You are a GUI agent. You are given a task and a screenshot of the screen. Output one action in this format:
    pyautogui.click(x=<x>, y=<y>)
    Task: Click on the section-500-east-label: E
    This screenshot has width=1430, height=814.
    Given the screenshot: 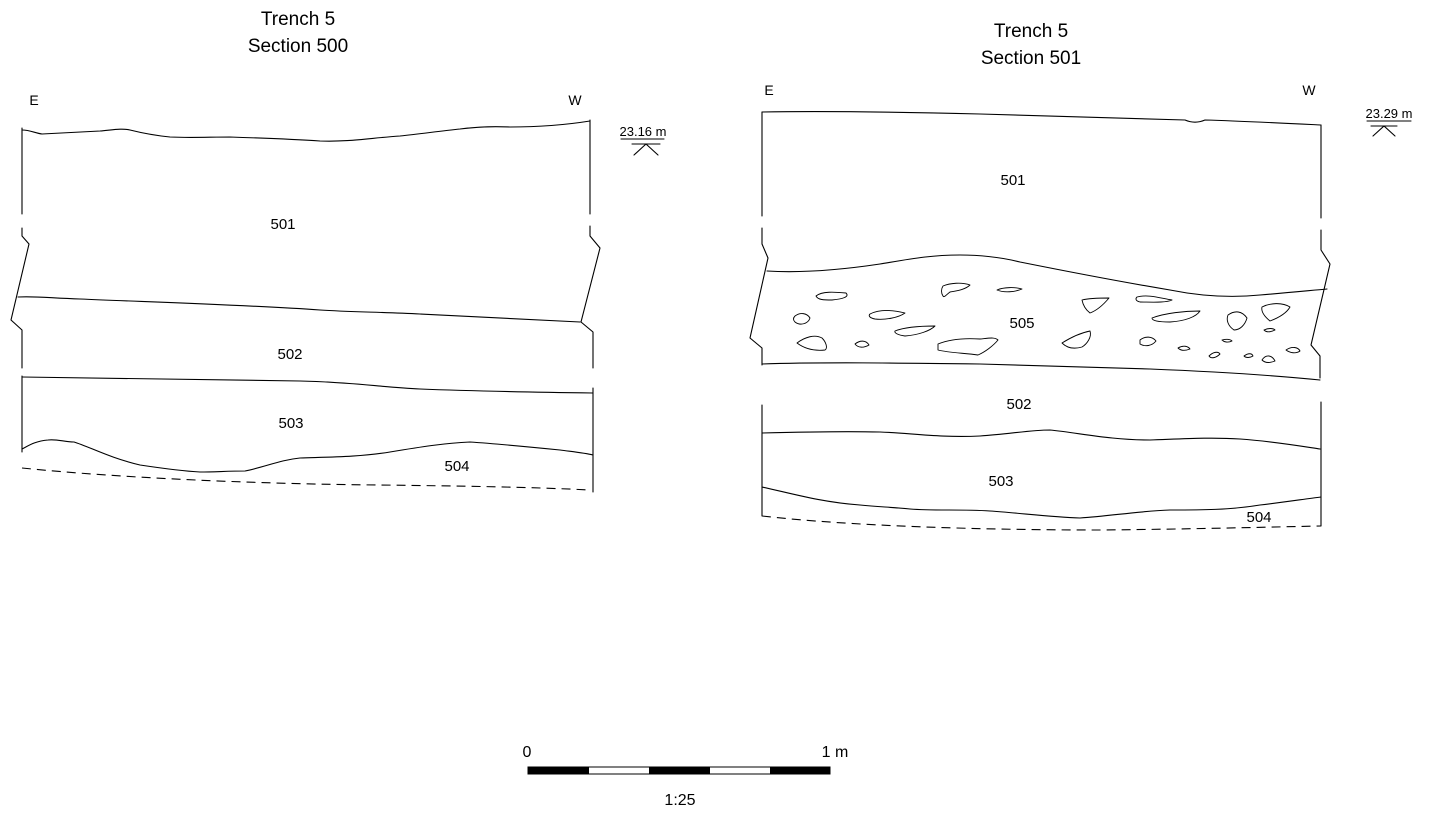 What is the action you would take?
    pyautogui.click(x=33, y=100)
    